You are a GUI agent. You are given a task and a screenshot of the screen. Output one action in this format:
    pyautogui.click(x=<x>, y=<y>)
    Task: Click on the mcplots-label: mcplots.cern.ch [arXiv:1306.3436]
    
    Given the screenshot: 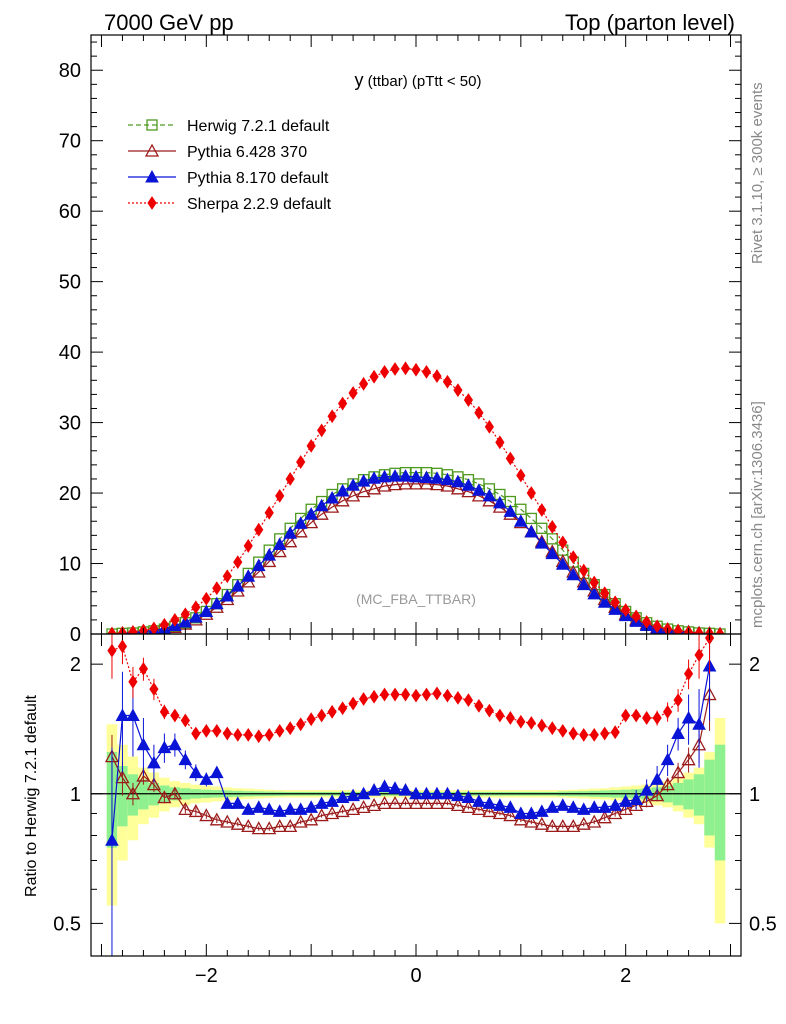 What is the action you would take?
    pyautogui.click(x=757, y=514)
    